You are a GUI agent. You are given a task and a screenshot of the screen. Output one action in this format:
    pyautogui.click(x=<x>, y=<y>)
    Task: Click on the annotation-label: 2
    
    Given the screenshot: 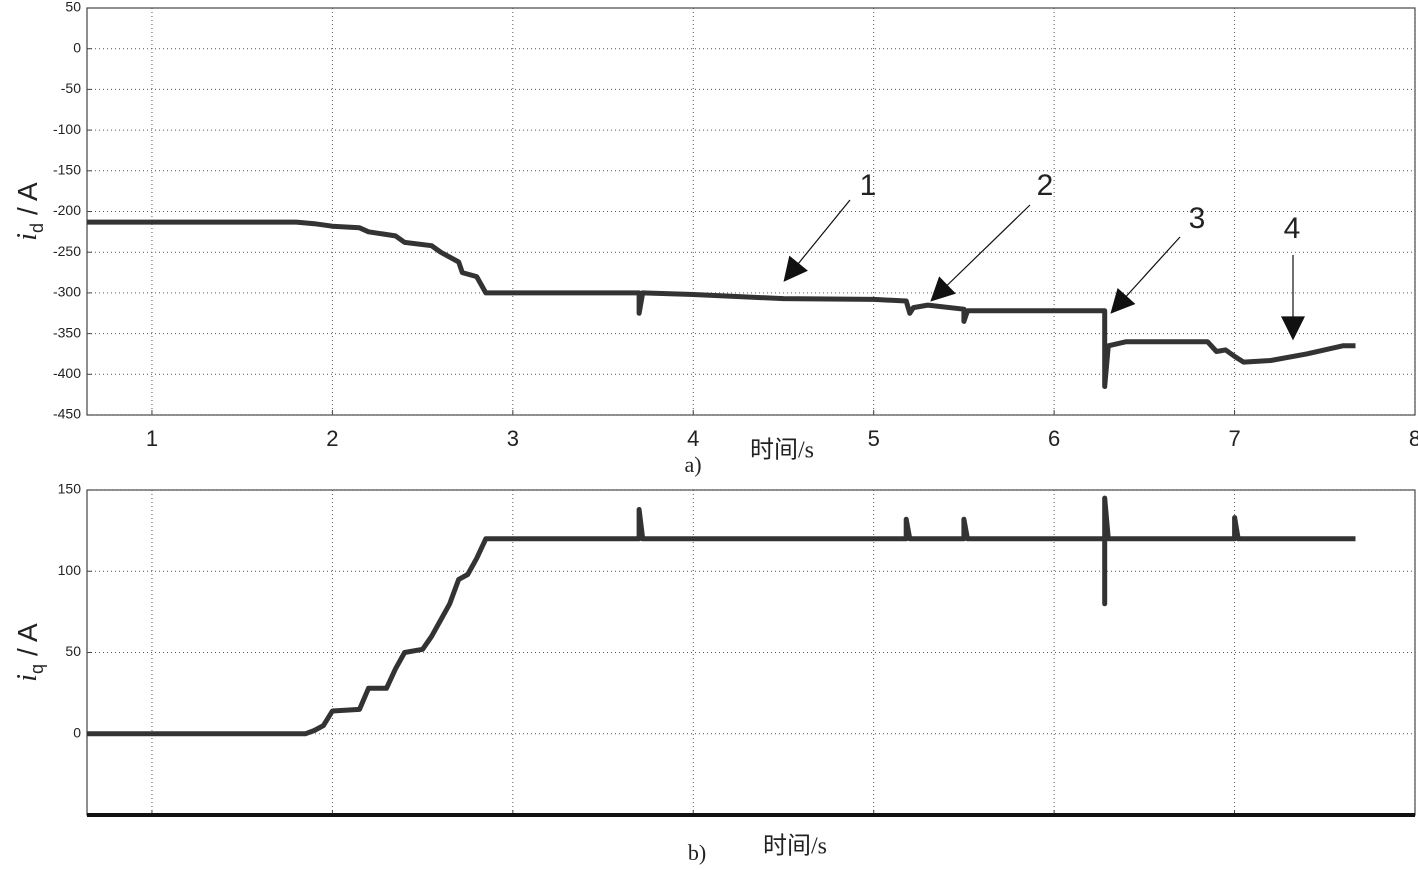 What is the action you would take?
    pyautogui.click(x=1045, y=185)
    